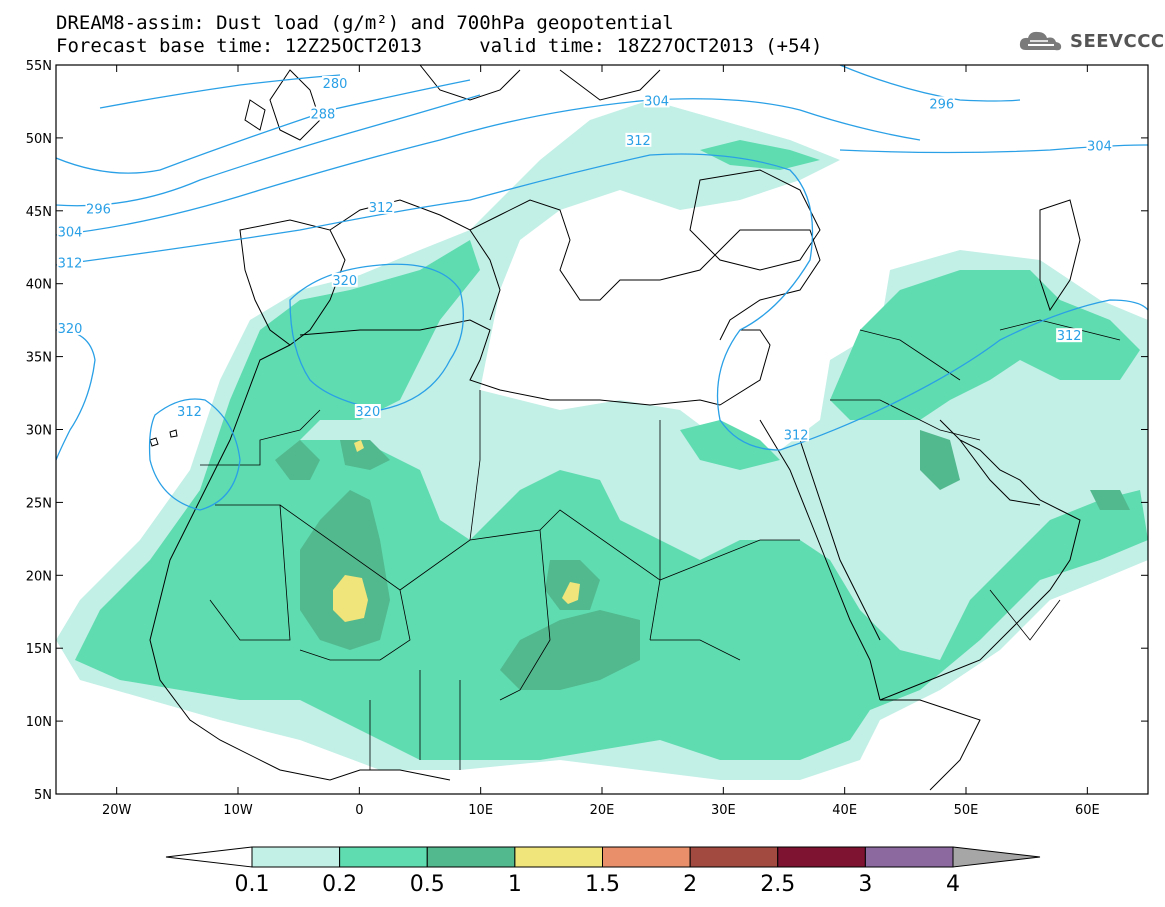 The image size is (1165, 907). Describe the element at coordinates (723, 810) in the screenshot. I see `lon-tick-label: 30E` at that location.